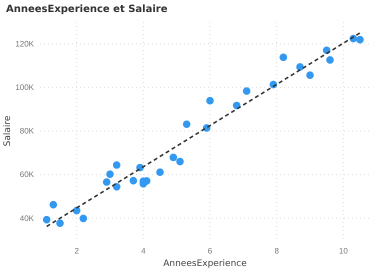 This screenshot has width=380, height=270. What do you see at coordinates (27, 175) in the screenshot?
I see `y-tick-label: 60K` at bounding box center [27, 175].